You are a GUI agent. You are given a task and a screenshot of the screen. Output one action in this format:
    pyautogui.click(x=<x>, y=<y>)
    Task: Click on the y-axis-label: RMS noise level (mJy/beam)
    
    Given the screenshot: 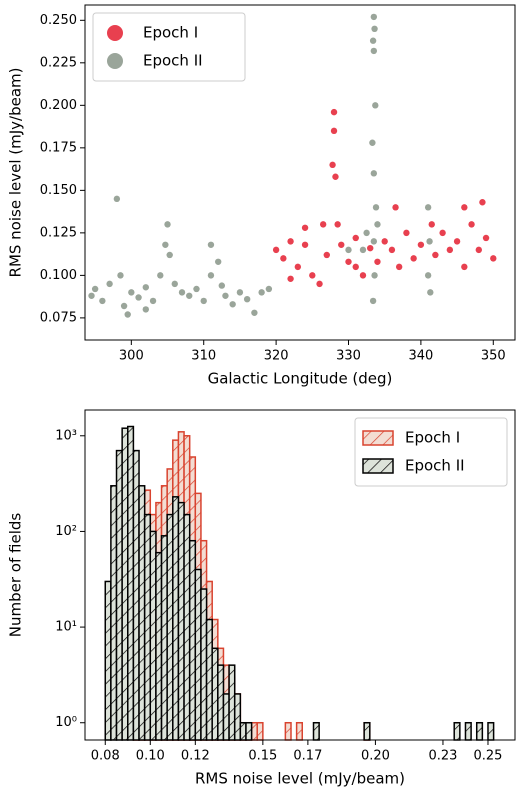 What is the action you would take?
    pyautogui.click(x=16, y=173)
    